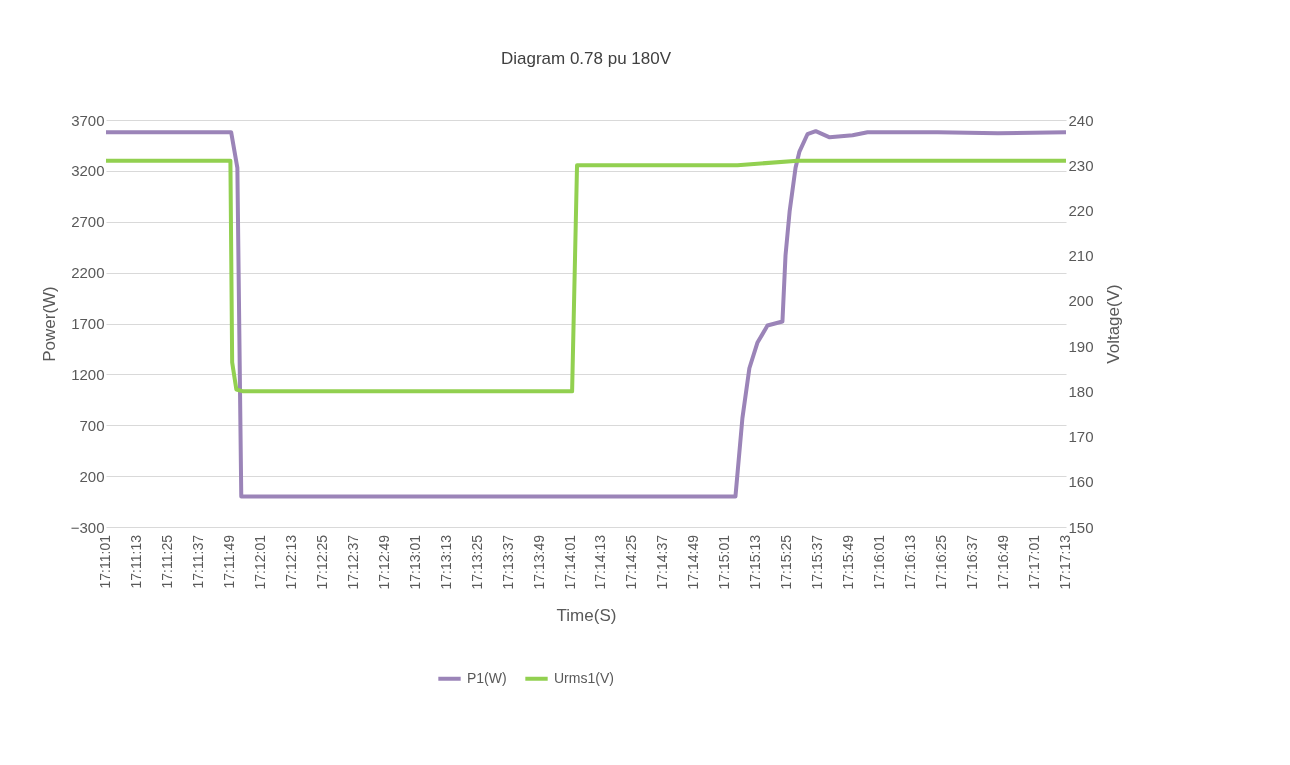 This screenshot has width=1290, height=765. Describe the element at coordinates (786, 562) in the screenshot. I see `x-tick-label: 17:15:25` at that location.